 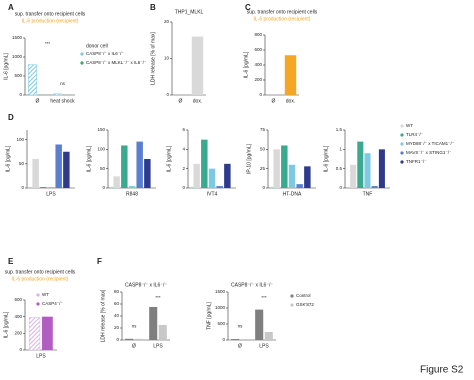 I want to click on y-tick-label: 4, so click(x=183, y=149).